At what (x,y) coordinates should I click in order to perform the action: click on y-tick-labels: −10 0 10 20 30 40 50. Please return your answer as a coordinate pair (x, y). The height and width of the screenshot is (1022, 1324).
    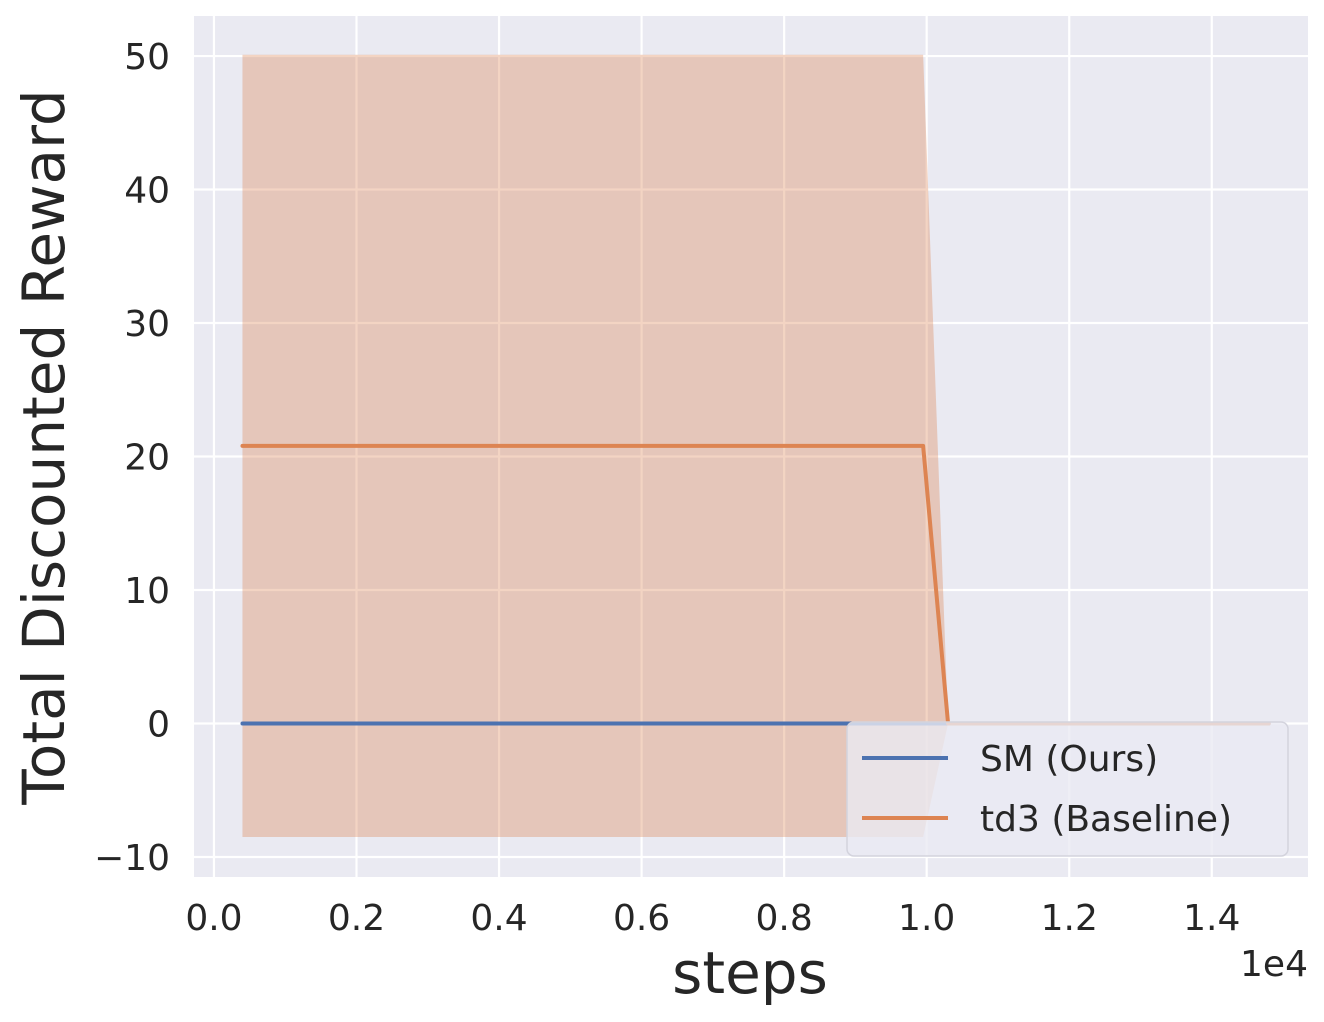
    Looking at the image, I should click on (132, 458).